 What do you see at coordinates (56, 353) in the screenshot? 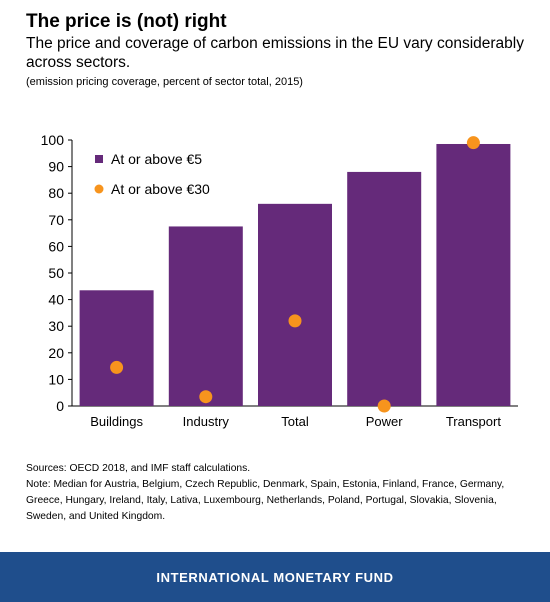
I see `y-tick-label: 20` at bounding box center [56, 353].